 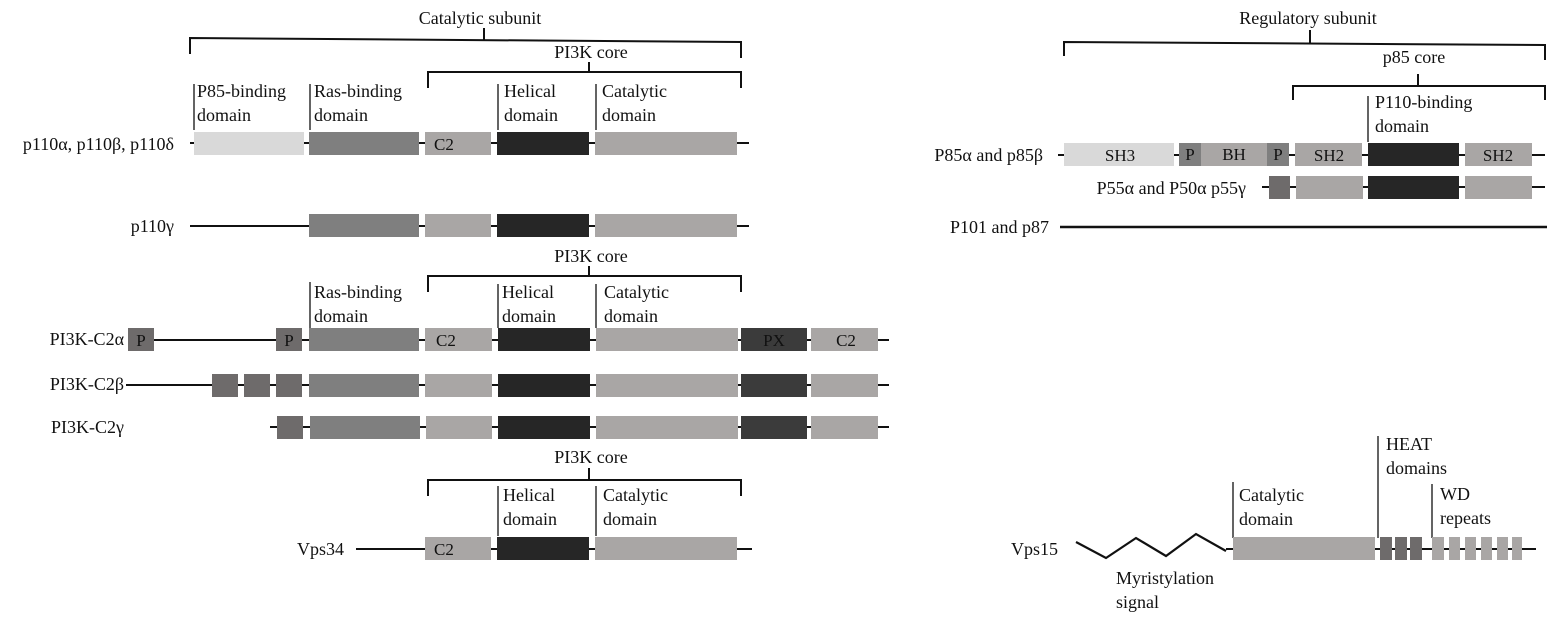 What do you see at coordinates (320, 549) in the screenshot?
I see `protein-label-vps34: Vps34` at bounding box center [320, 549].